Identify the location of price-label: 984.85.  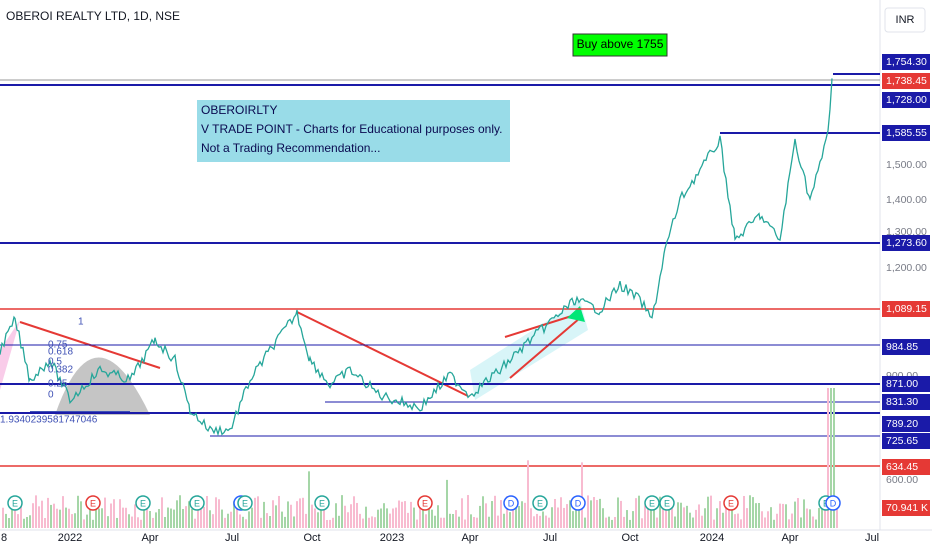
(902, 347).